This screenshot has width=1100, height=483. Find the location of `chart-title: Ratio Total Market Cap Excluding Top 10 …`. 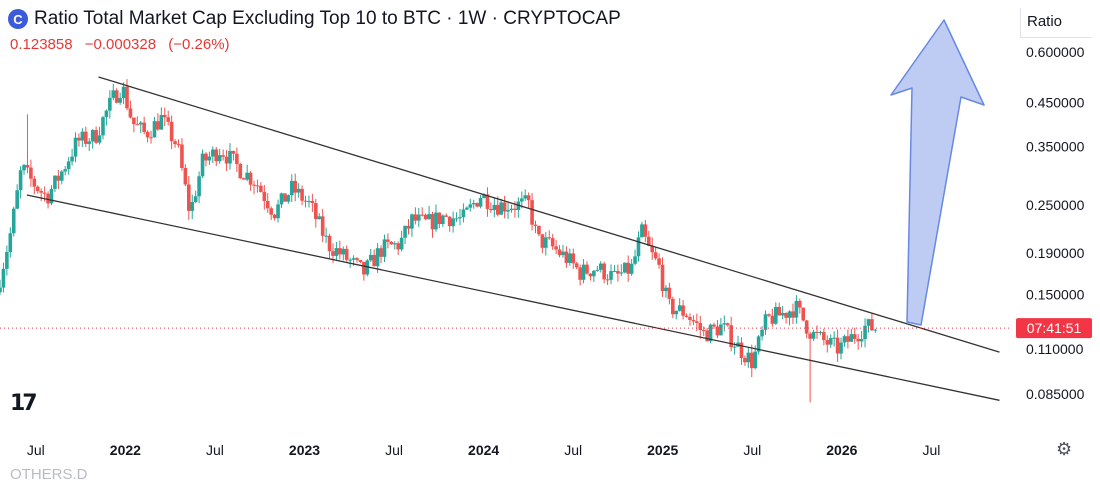

chart-title: Ratio Total Market Cap Excluding Top 10 … is located at coordinates (327, 18).